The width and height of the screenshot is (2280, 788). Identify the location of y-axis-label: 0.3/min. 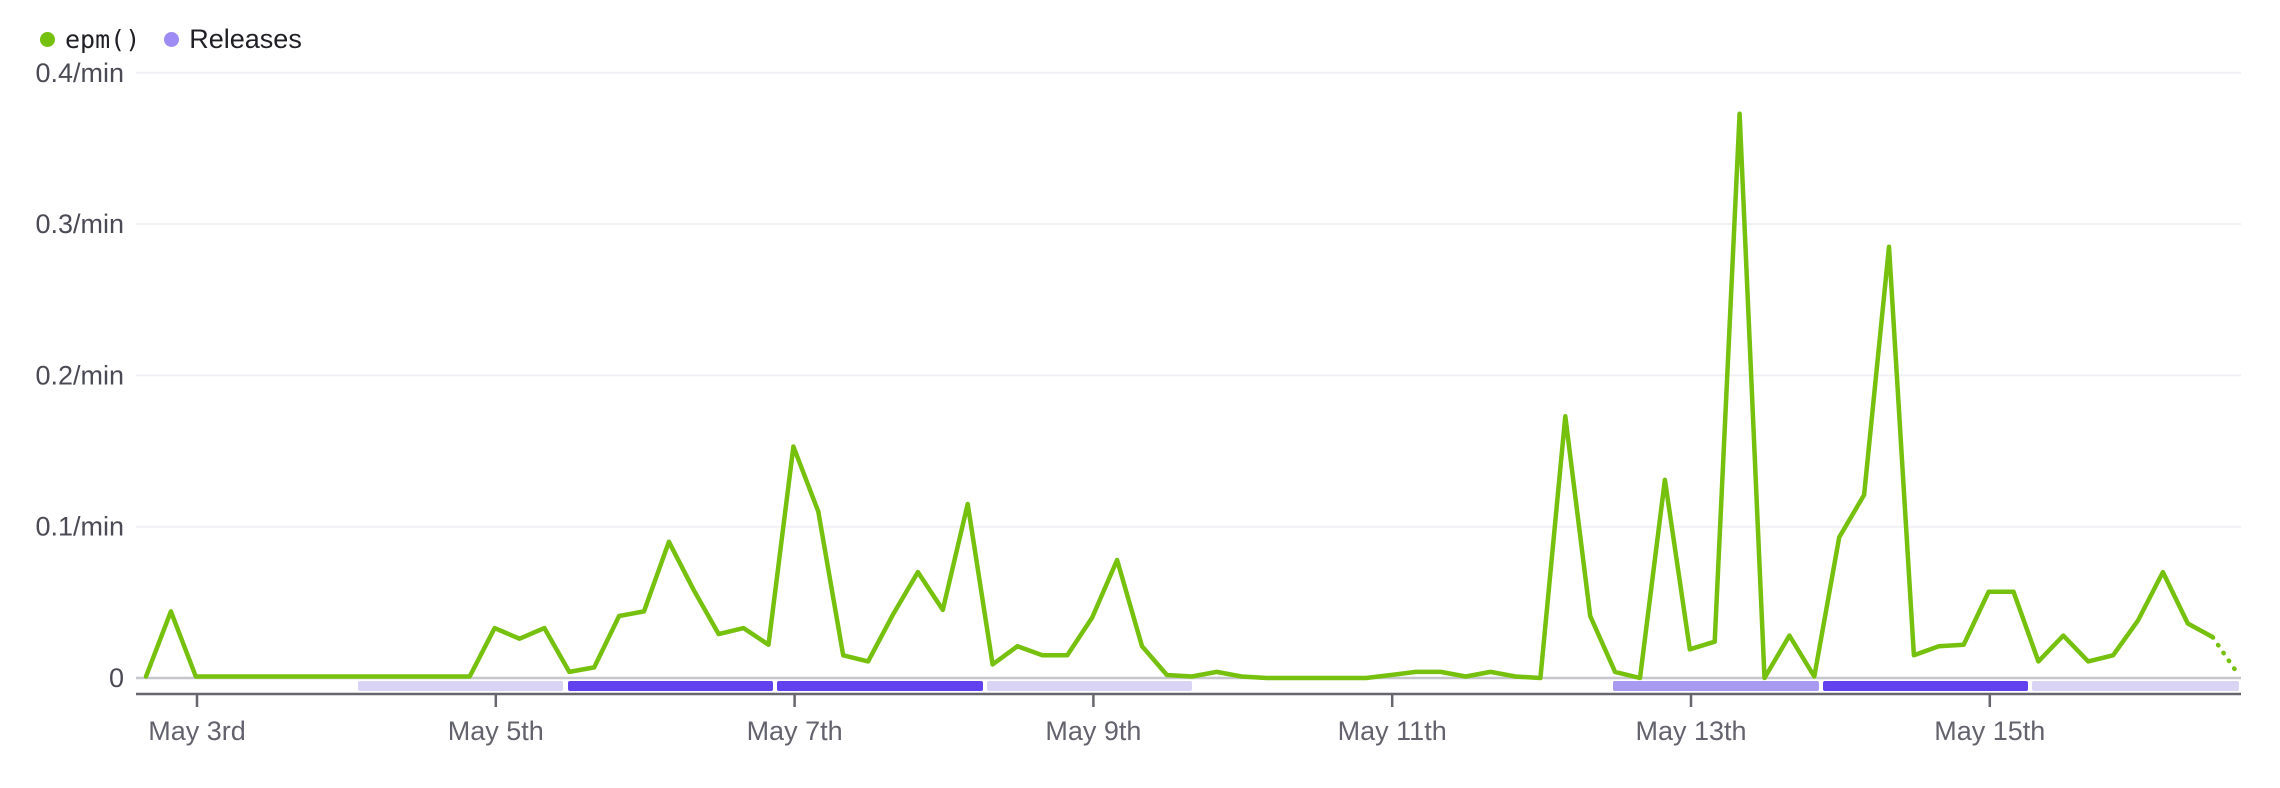
(79, 224).